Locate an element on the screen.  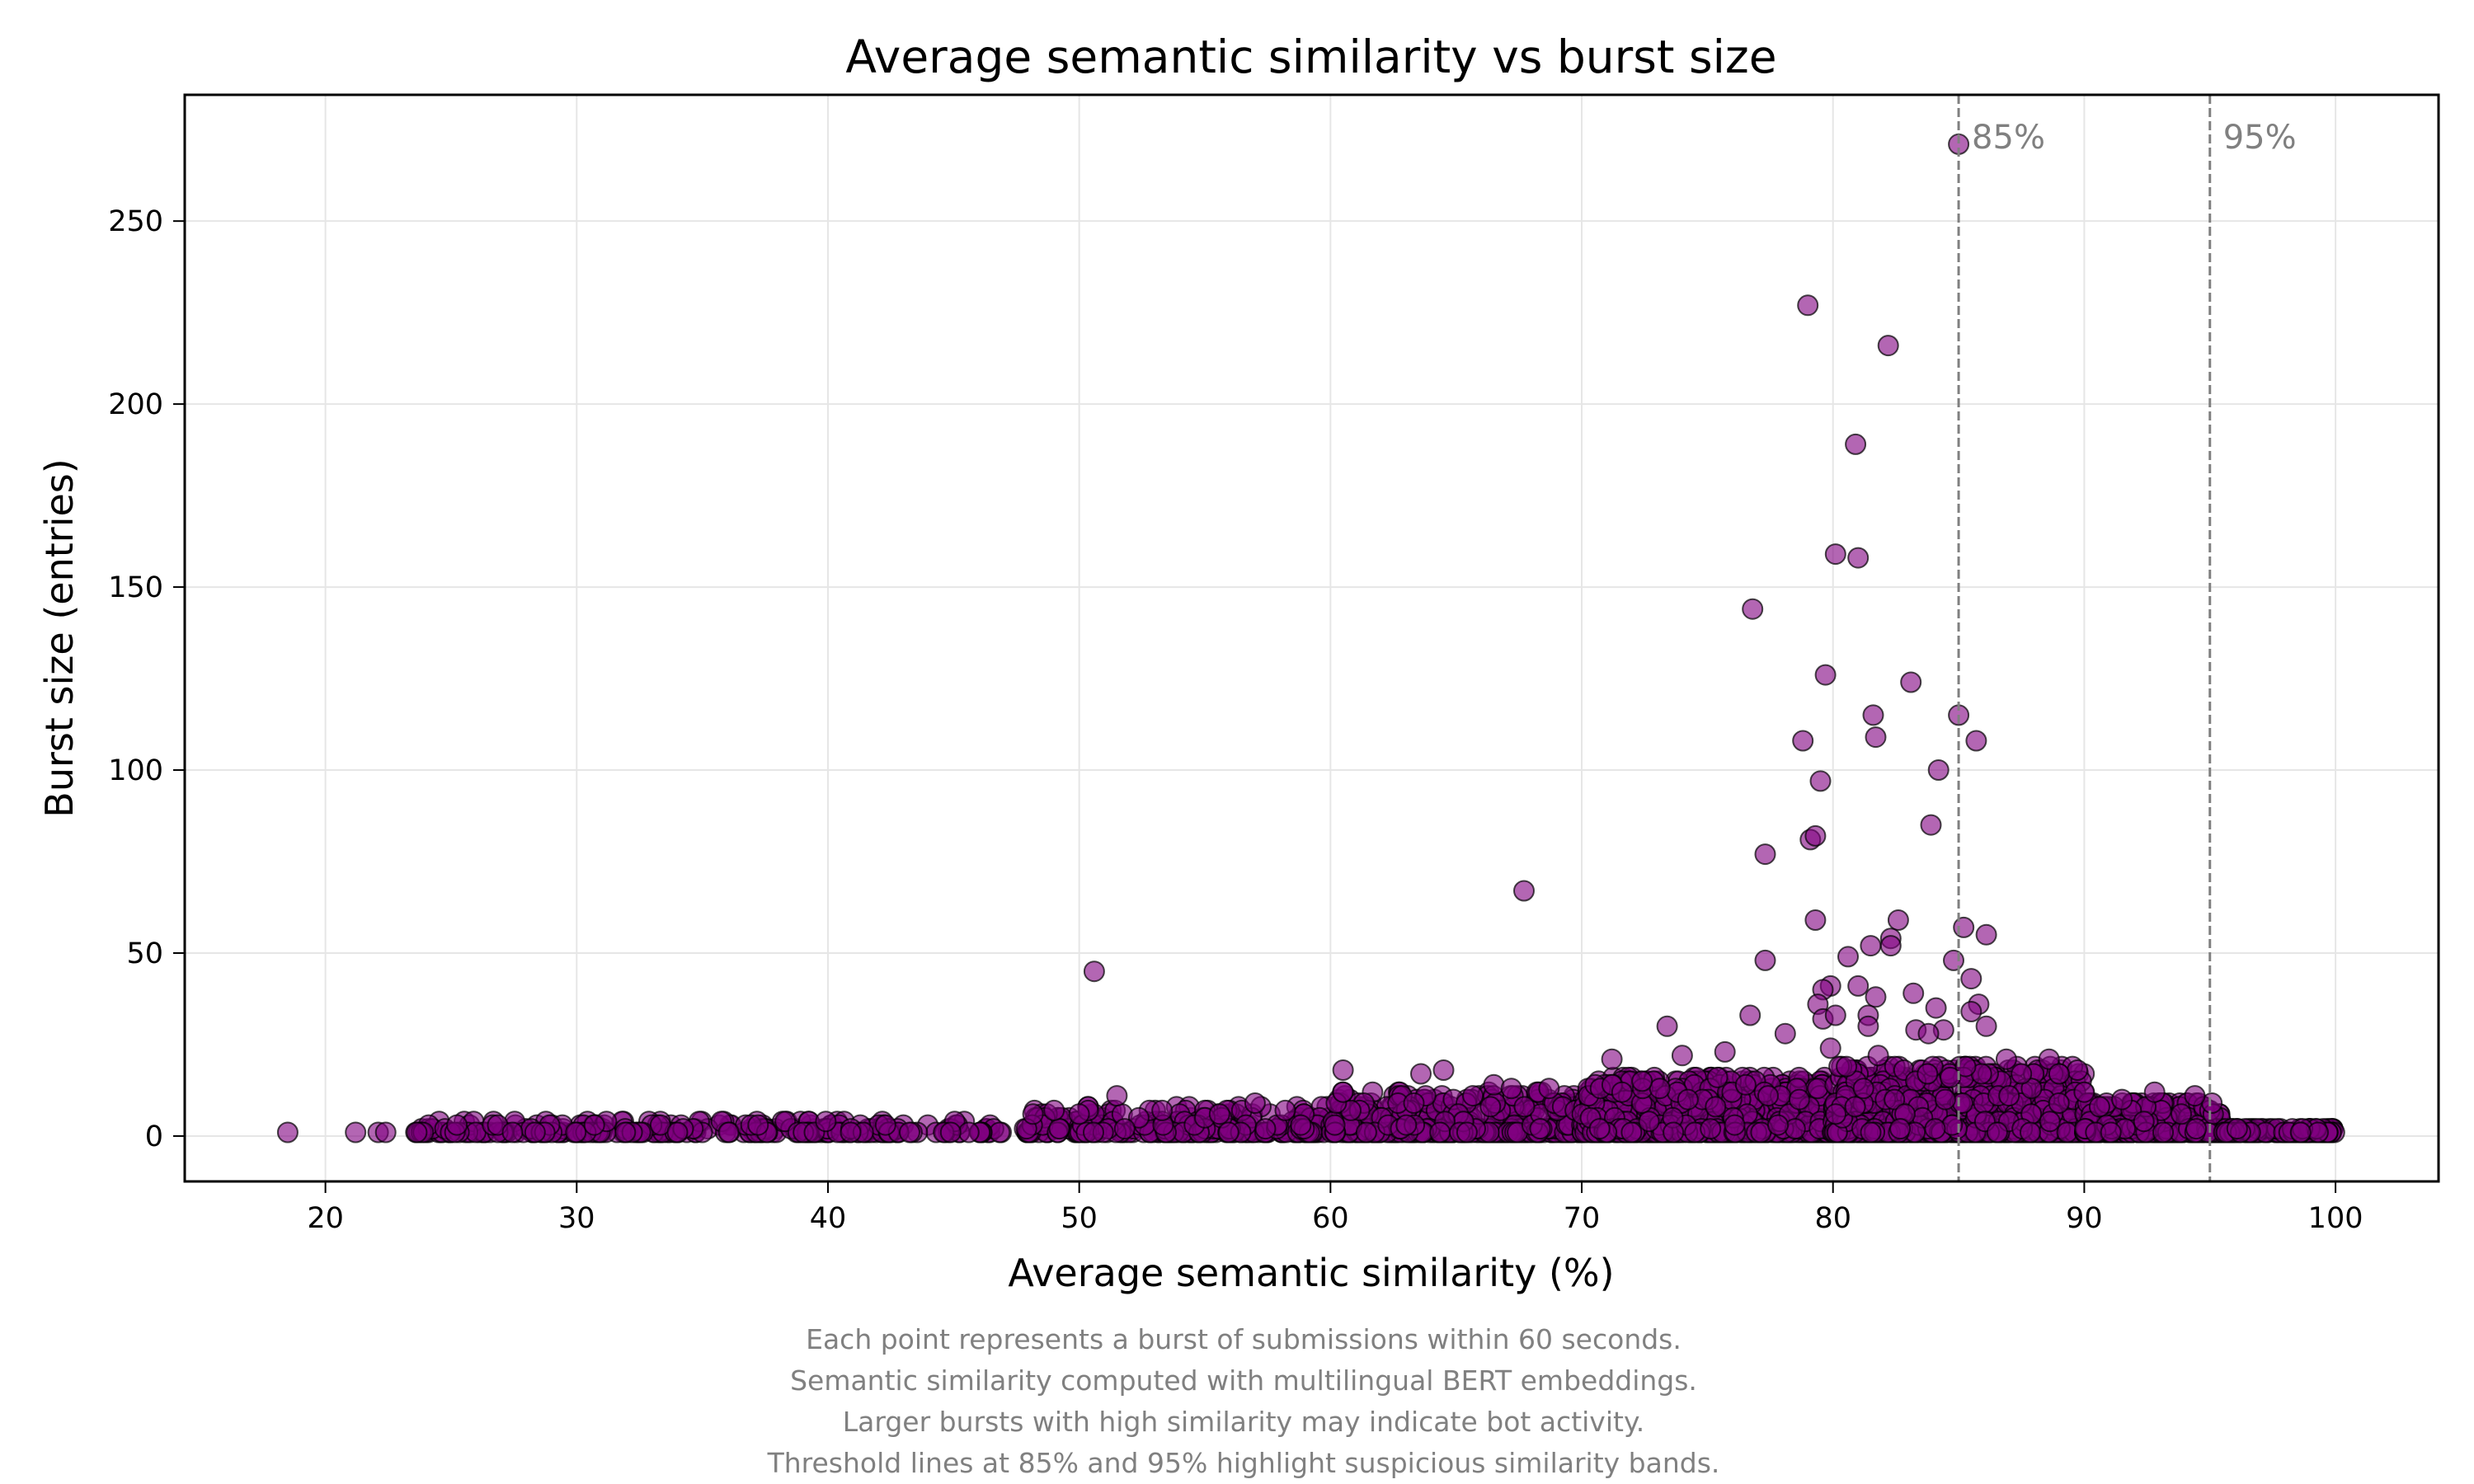
y-tick-label: 100 is located at coordinates (135, 770).